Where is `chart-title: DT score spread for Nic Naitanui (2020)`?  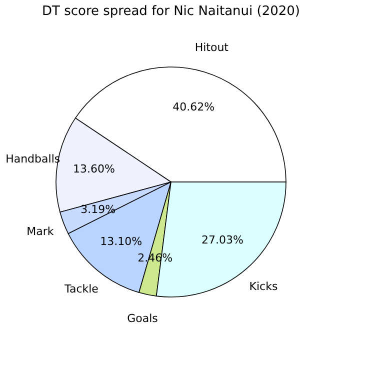
chart-title: DT score spread for Nic Naitanui (2020) is located at coordinates (171, 11).